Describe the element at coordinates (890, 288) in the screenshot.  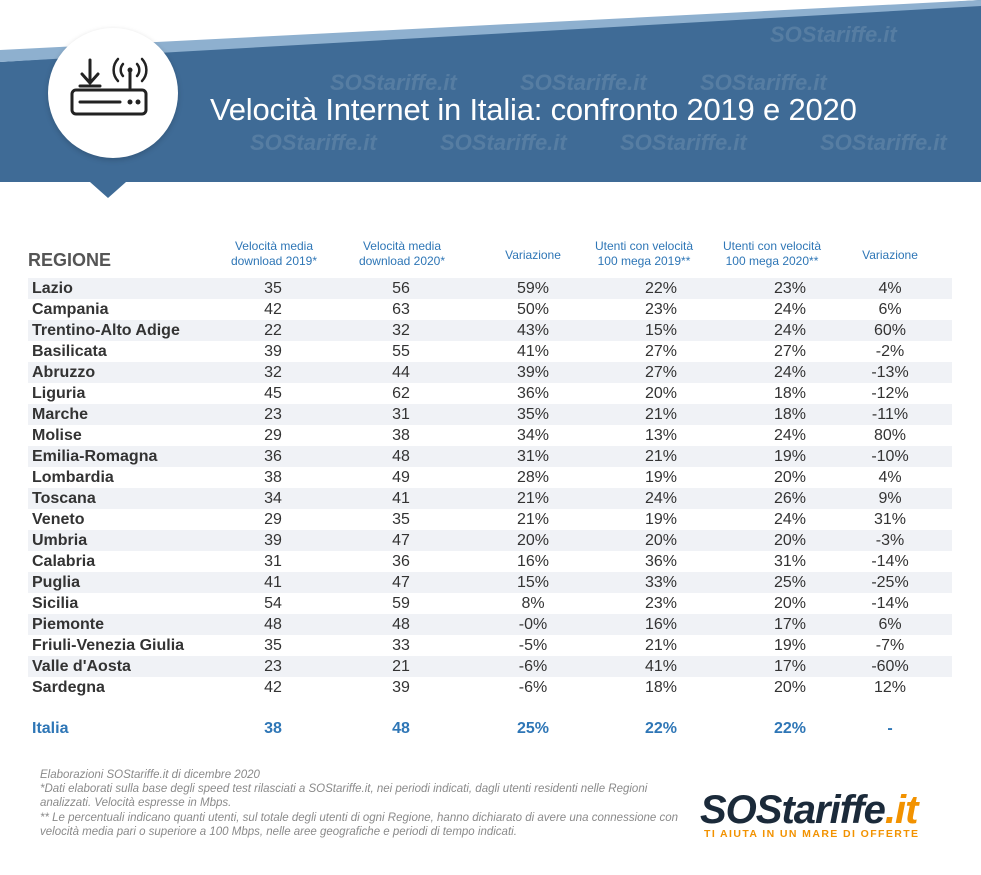
I see `cell-variation-2: 4%` at that location.